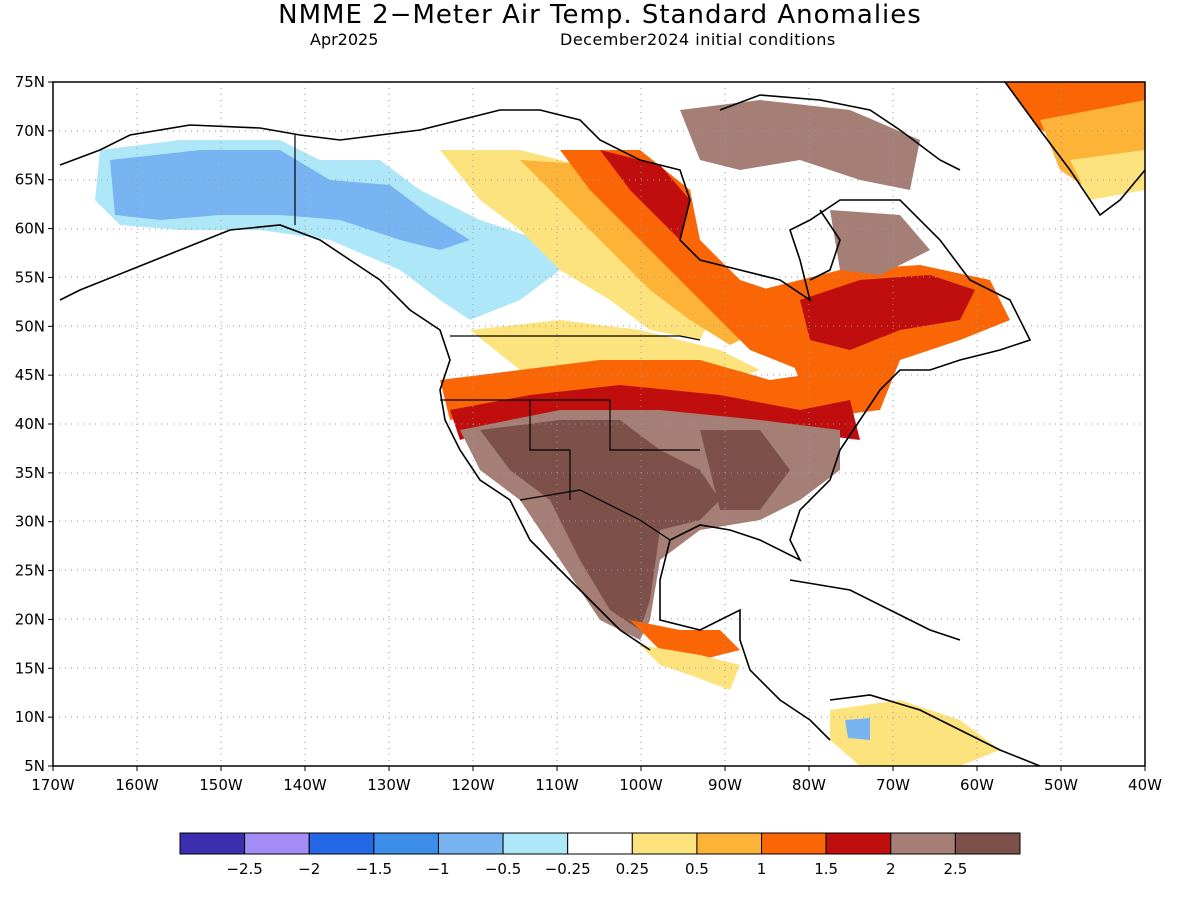 This screenshot has width=1200, height=900. I want to click on colorbar-label: −1, so click(438, 869).